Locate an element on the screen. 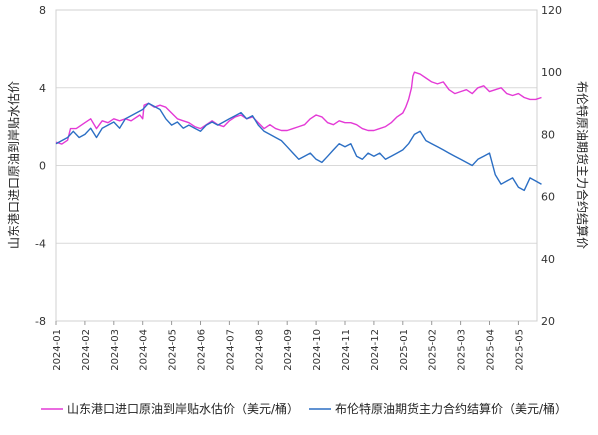 The width and height of the screenshot is (598, 435). right-tick-label: 20 is located at coordinates (548, 321).